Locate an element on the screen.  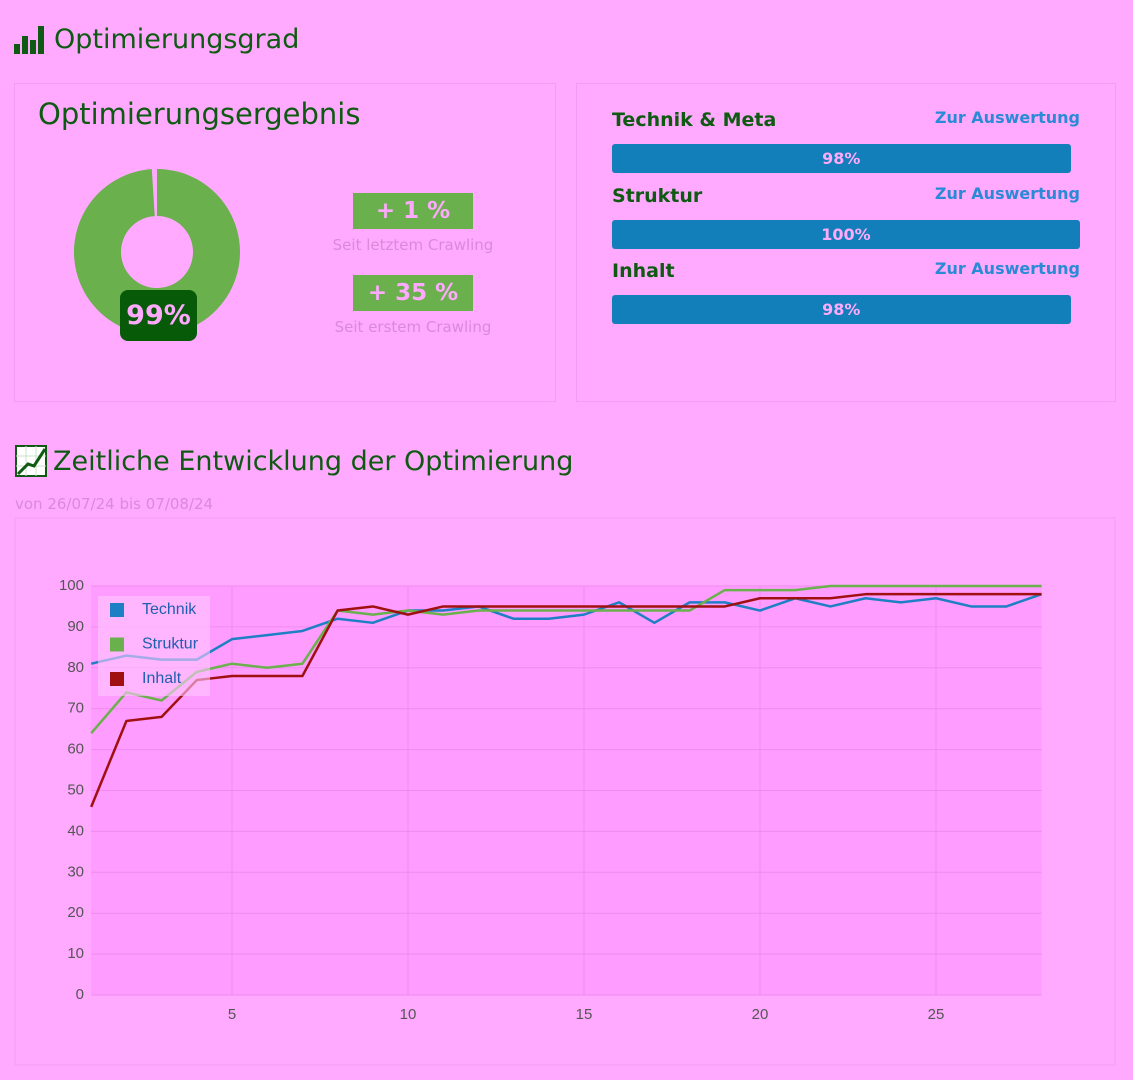
y-tick-label: 60 is located at coordinates (75, 749).